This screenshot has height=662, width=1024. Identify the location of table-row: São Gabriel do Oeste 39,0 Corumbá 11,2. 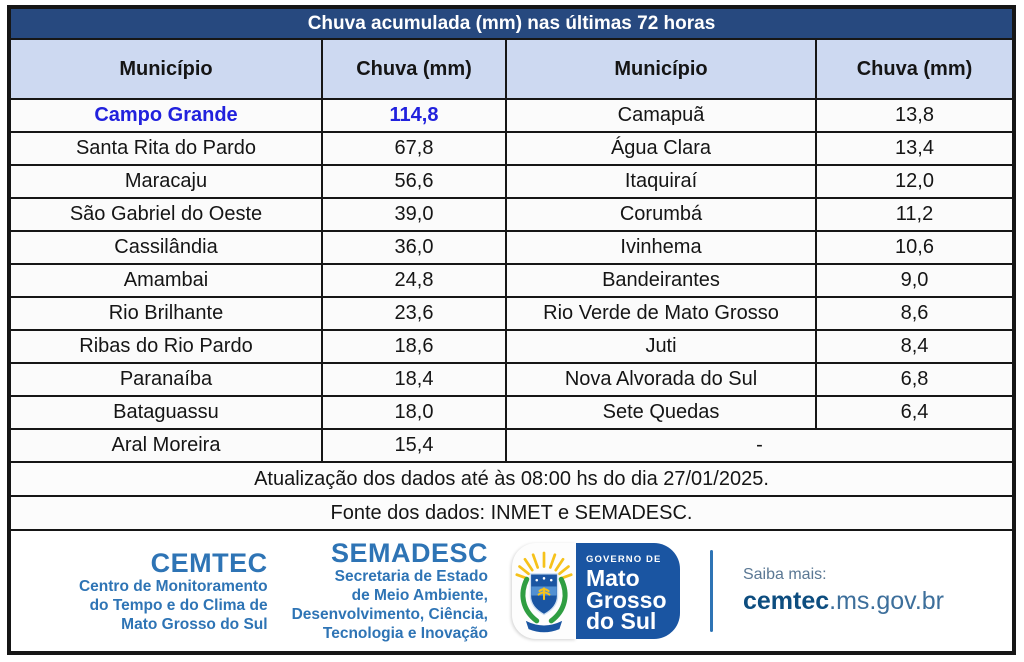
(511, 215).